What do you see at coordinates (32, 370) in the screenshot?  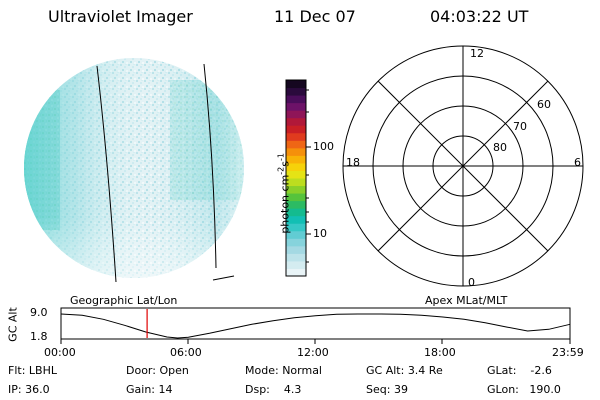 I see `info-filter: Flt: LBHL` at bounding box center [32, 370].